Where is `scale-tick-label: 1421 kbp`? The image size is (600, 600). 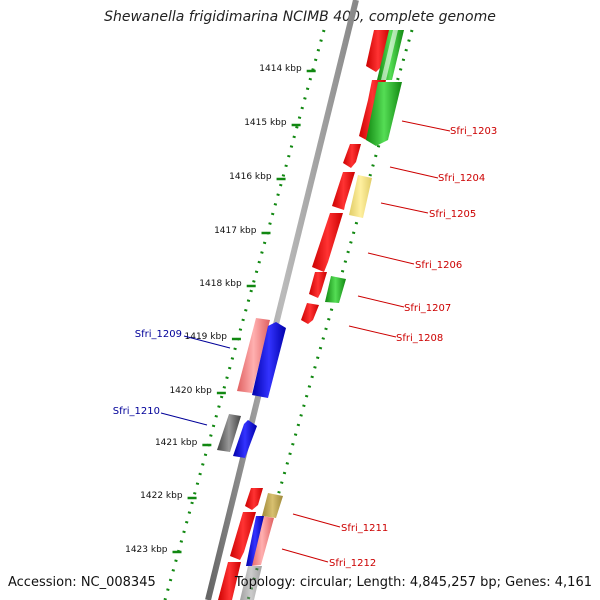
scale-tick-label: 1421 kbp is located at coordinates (176, 443).